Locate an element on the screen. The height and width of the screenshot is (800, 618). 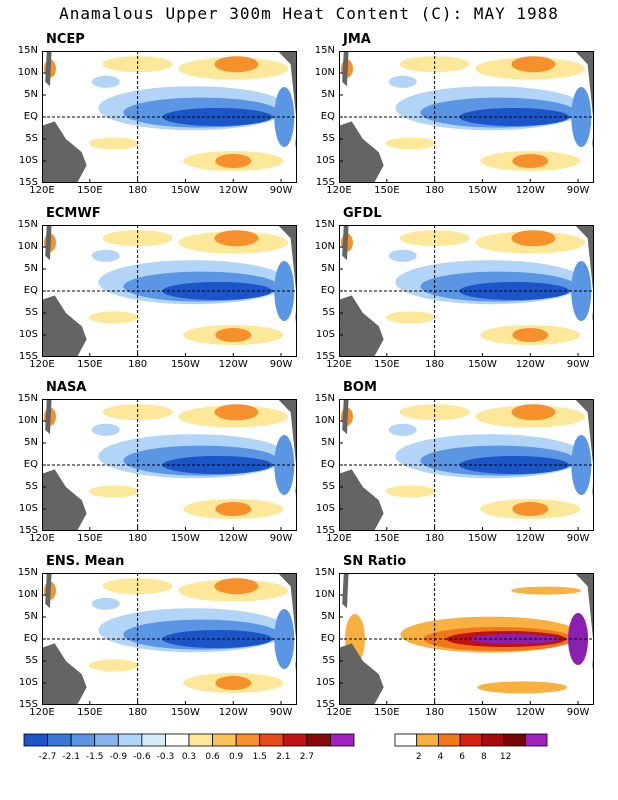
anomaly-colorbar-label: 2.7 is located at coordinates (307, 757).